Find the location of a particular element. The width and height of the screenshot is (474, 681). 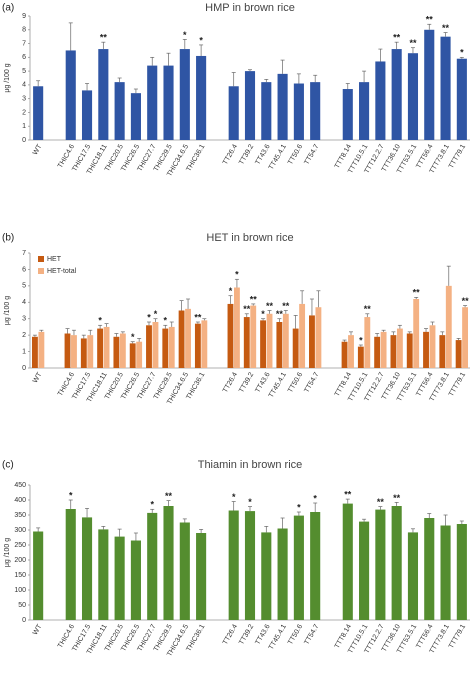

y-tick-label: 150 is located at coordinates (20, 575).